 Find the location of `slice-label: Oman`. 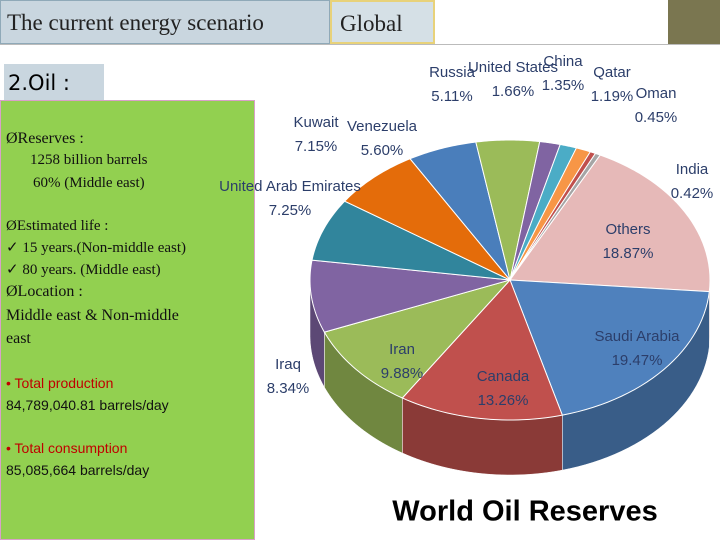

slice-label: Oman is located at coordinates (656, 93).